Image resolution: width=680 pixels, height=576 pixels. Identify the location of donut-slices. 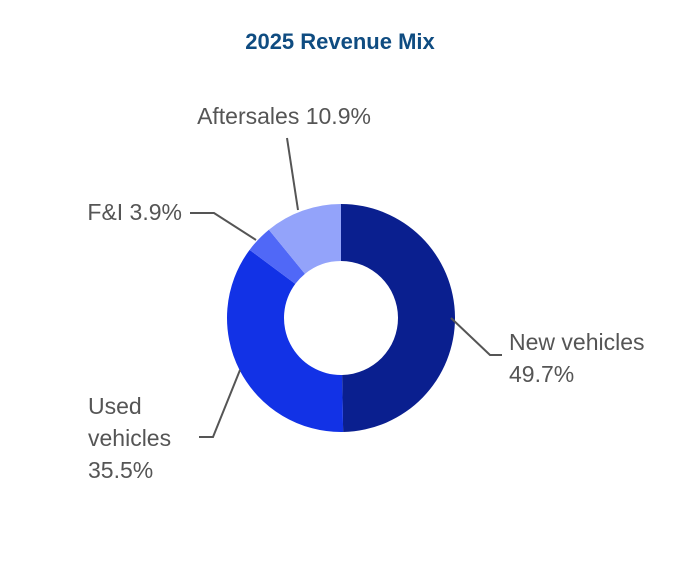
(341, 318).